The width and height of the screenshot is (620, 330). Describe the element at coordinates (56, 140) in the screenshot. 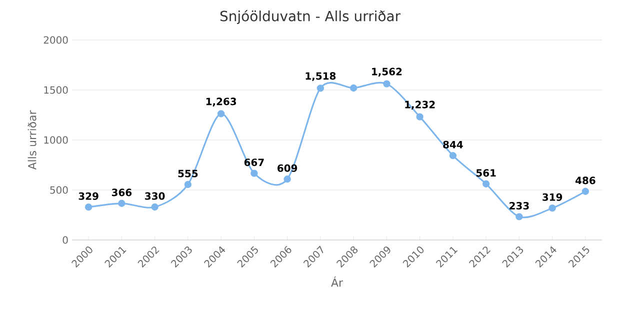

I see `y-tick-label: 1000` at that location.